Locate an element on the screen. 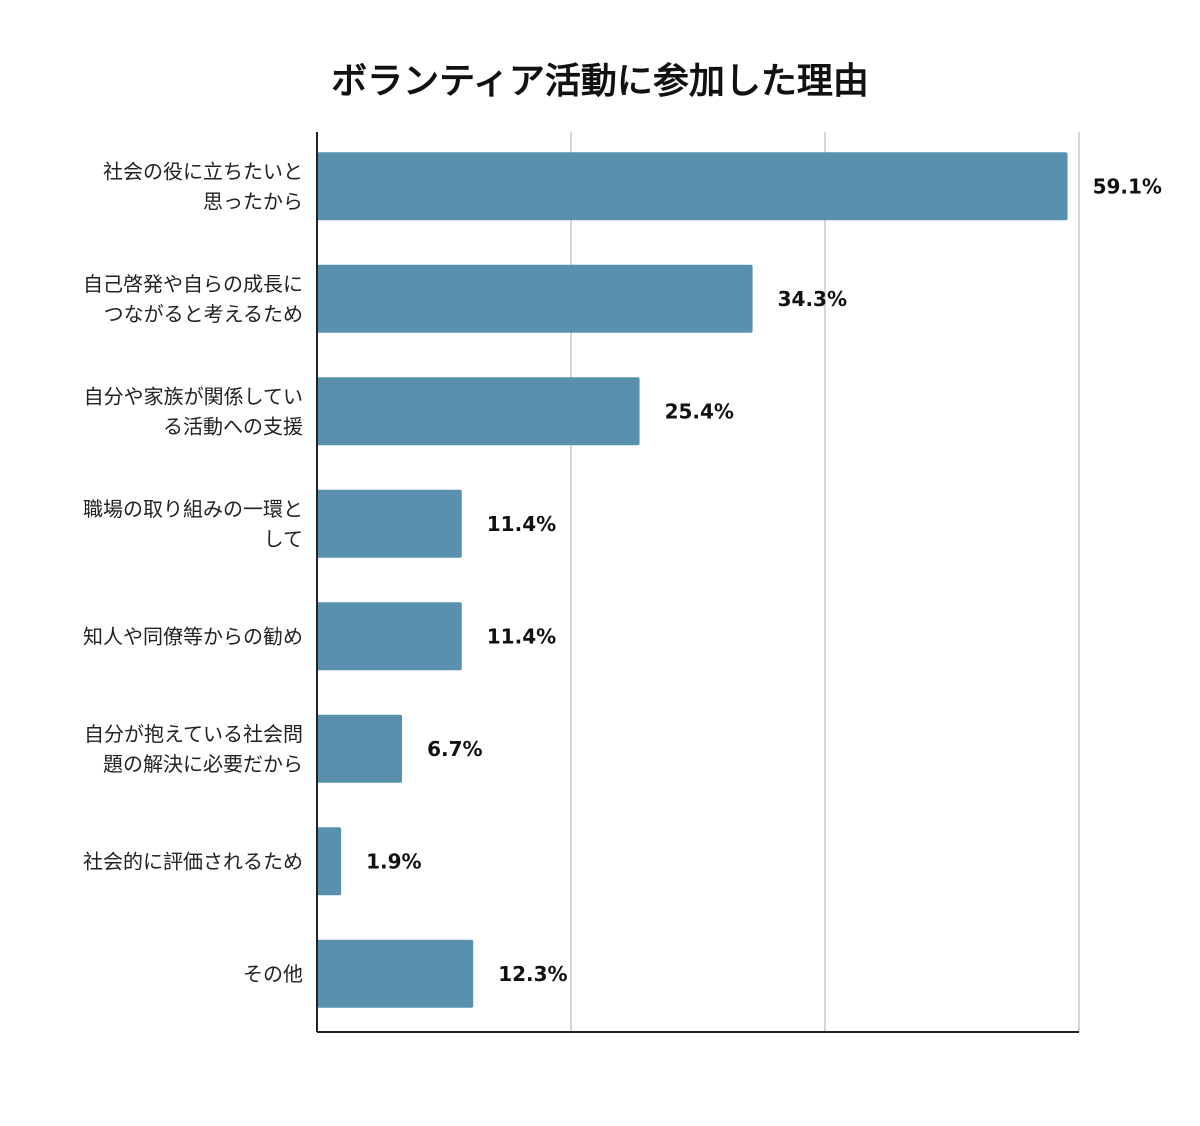  category-label: 自分や家族が関係している活動への支援 is located at coordinates (193, 411).